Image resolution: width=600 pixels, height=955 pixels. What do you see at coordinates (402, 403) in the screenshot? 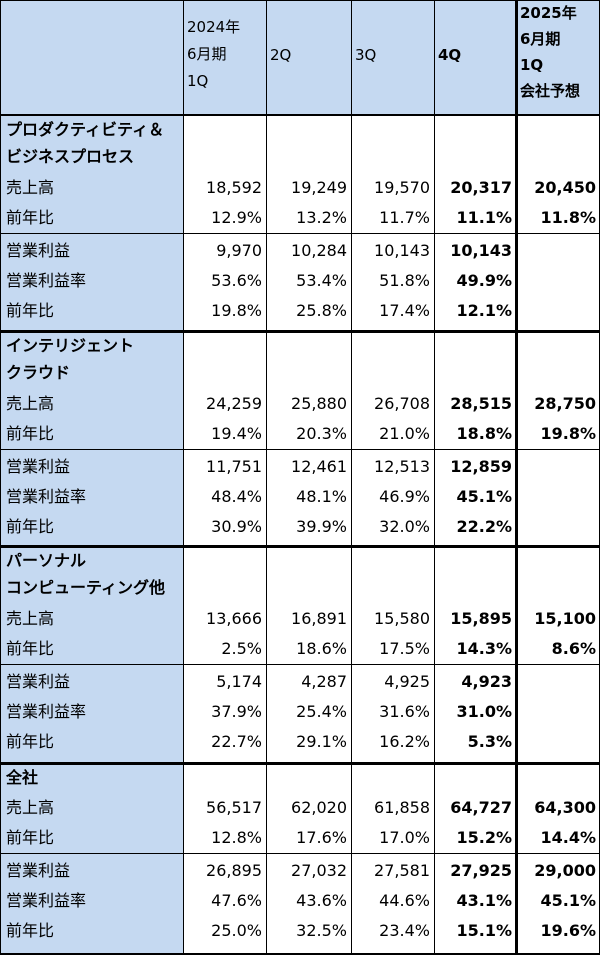
I see `revenue-row-value-1-2: 26,708` at bounding box center [402, 403].